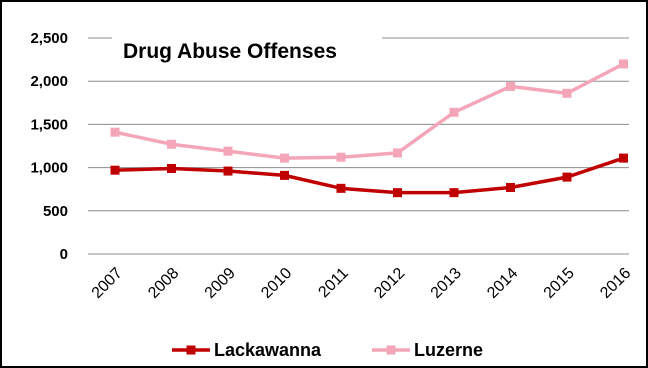  What do you see at coordinates (107, 283) in the screenshot?
I see `x-tick-label: 2007` at bounding box center [107, 283].